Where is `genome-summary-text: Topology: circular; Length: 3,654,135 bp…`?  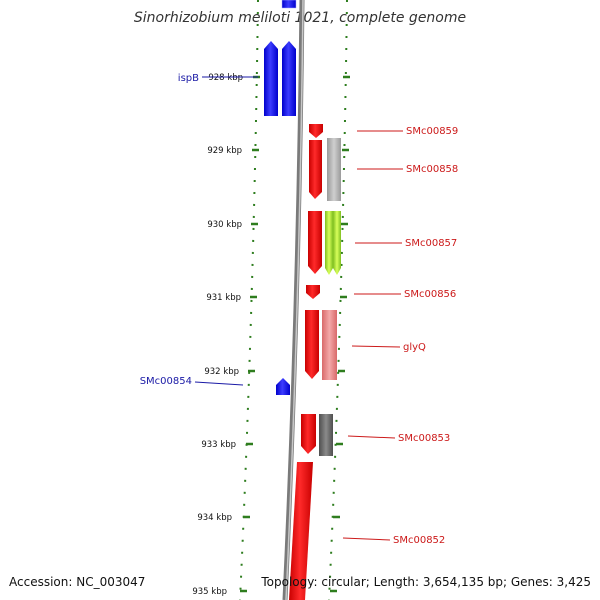
genome-summary-text: Topology: circular; Length: 3,654,135 bp… is located at coordinates (426, 582).